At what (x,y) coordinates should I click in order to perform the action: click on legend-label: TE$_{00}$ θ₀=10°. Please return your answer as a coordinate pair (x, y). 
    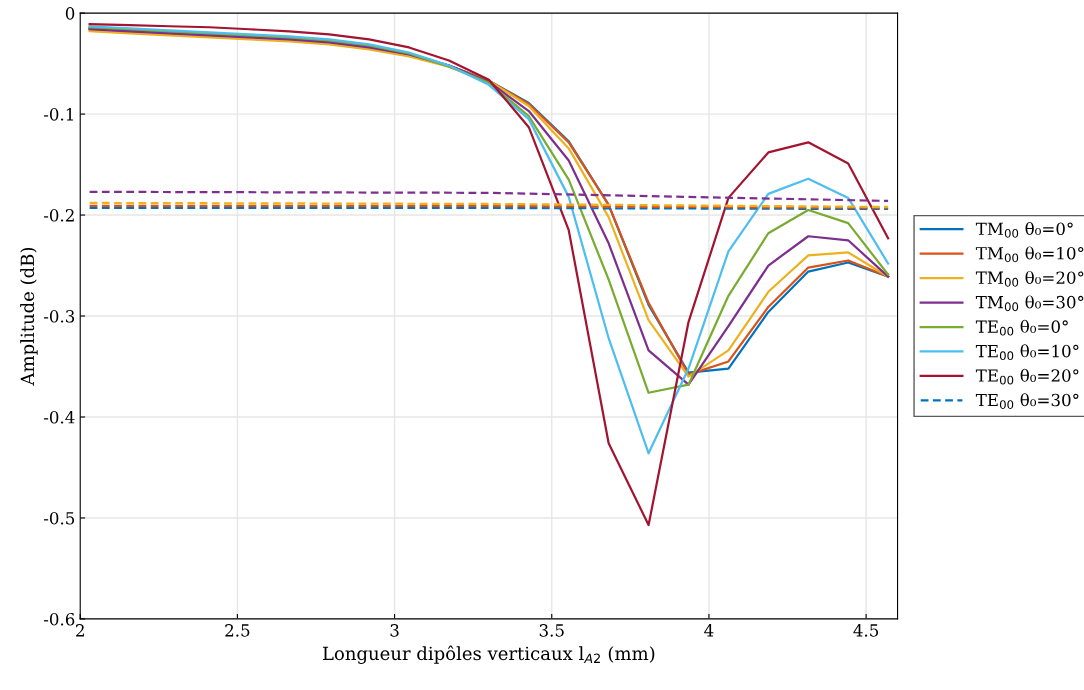
    Looking at the image, I should click on (1027, 352).